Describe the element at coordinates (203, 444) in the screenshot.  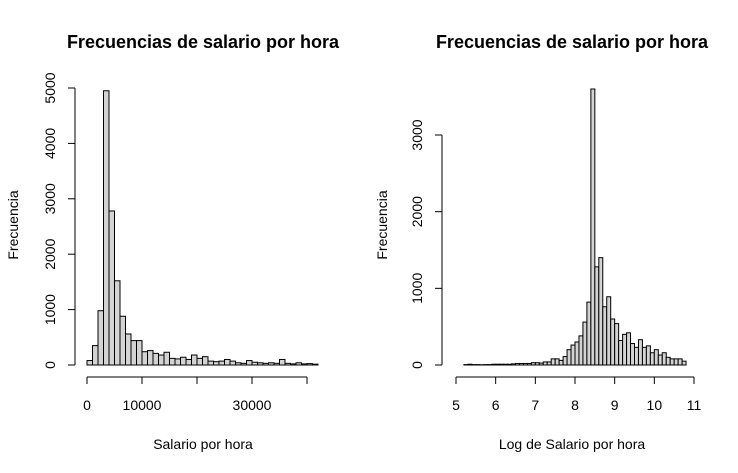
I see `x-axis-label: Salario por hora` at that location.